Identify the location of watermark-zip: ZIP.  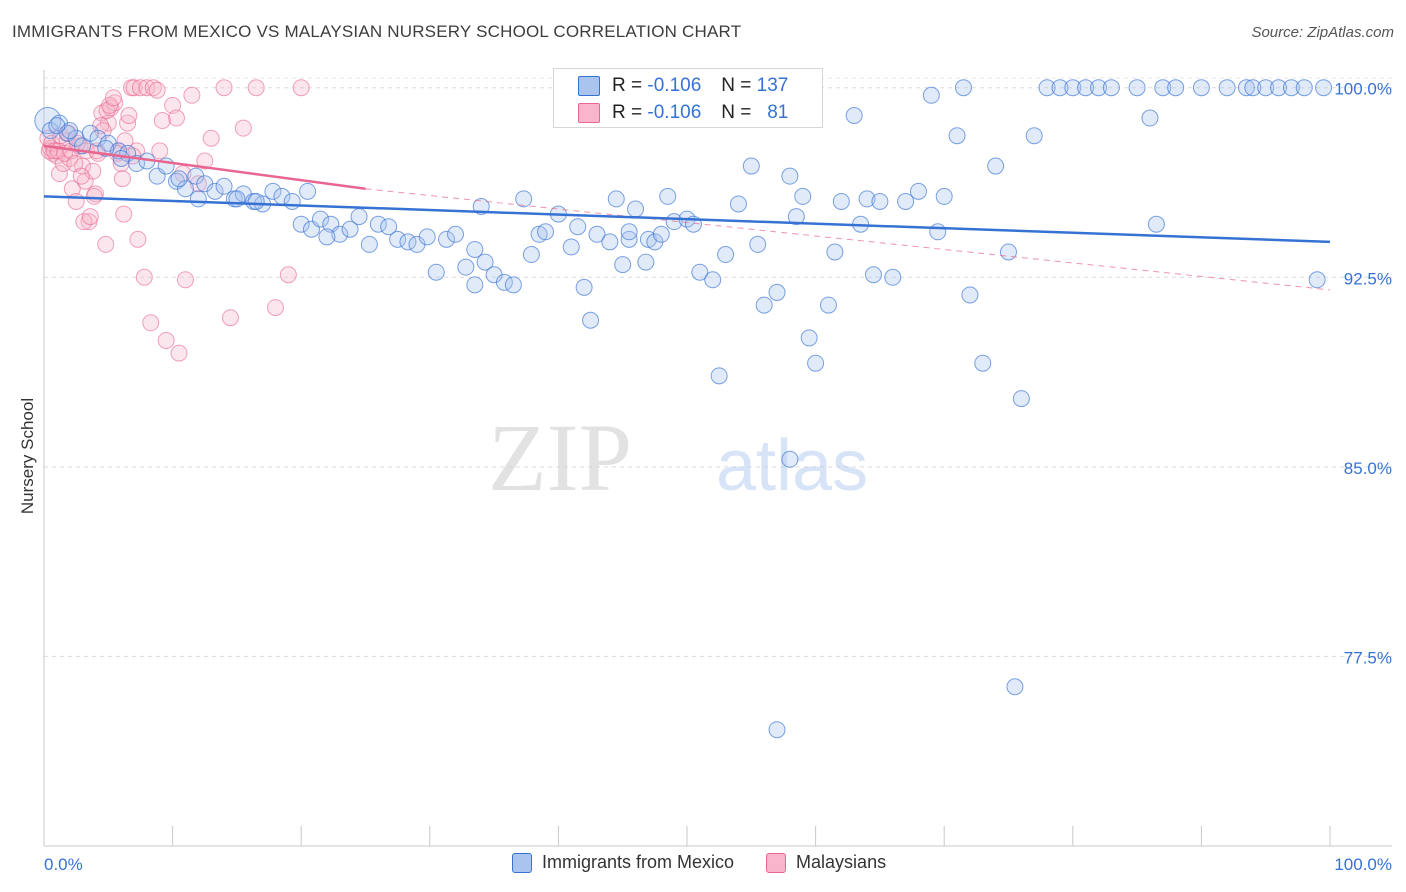
(560, 457).